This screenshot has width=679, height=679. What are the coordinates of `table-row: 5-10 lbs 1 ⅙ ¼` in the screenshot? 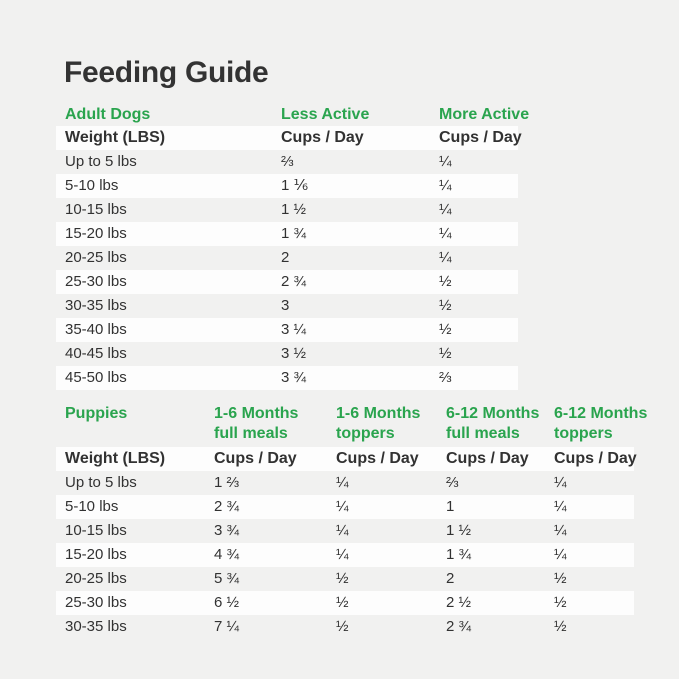 It's located at (287, 186).